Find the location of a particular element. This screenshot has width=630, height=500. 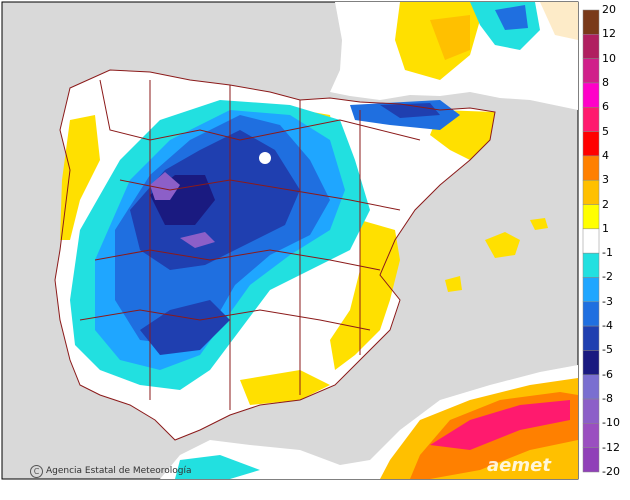

legend-tick-label: 6 is located at coordinates (605, 107).